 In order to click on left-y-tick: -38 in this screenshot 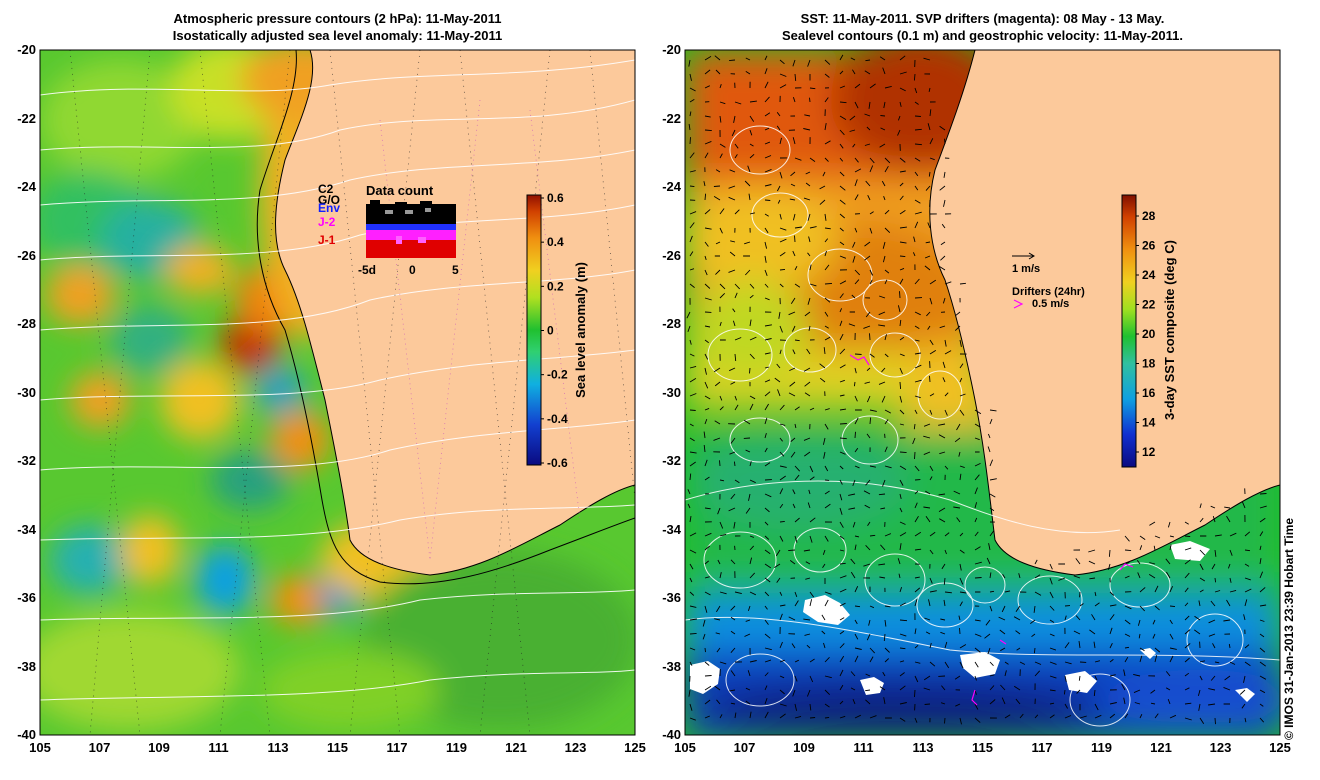, I will do `click(26, 666)`.